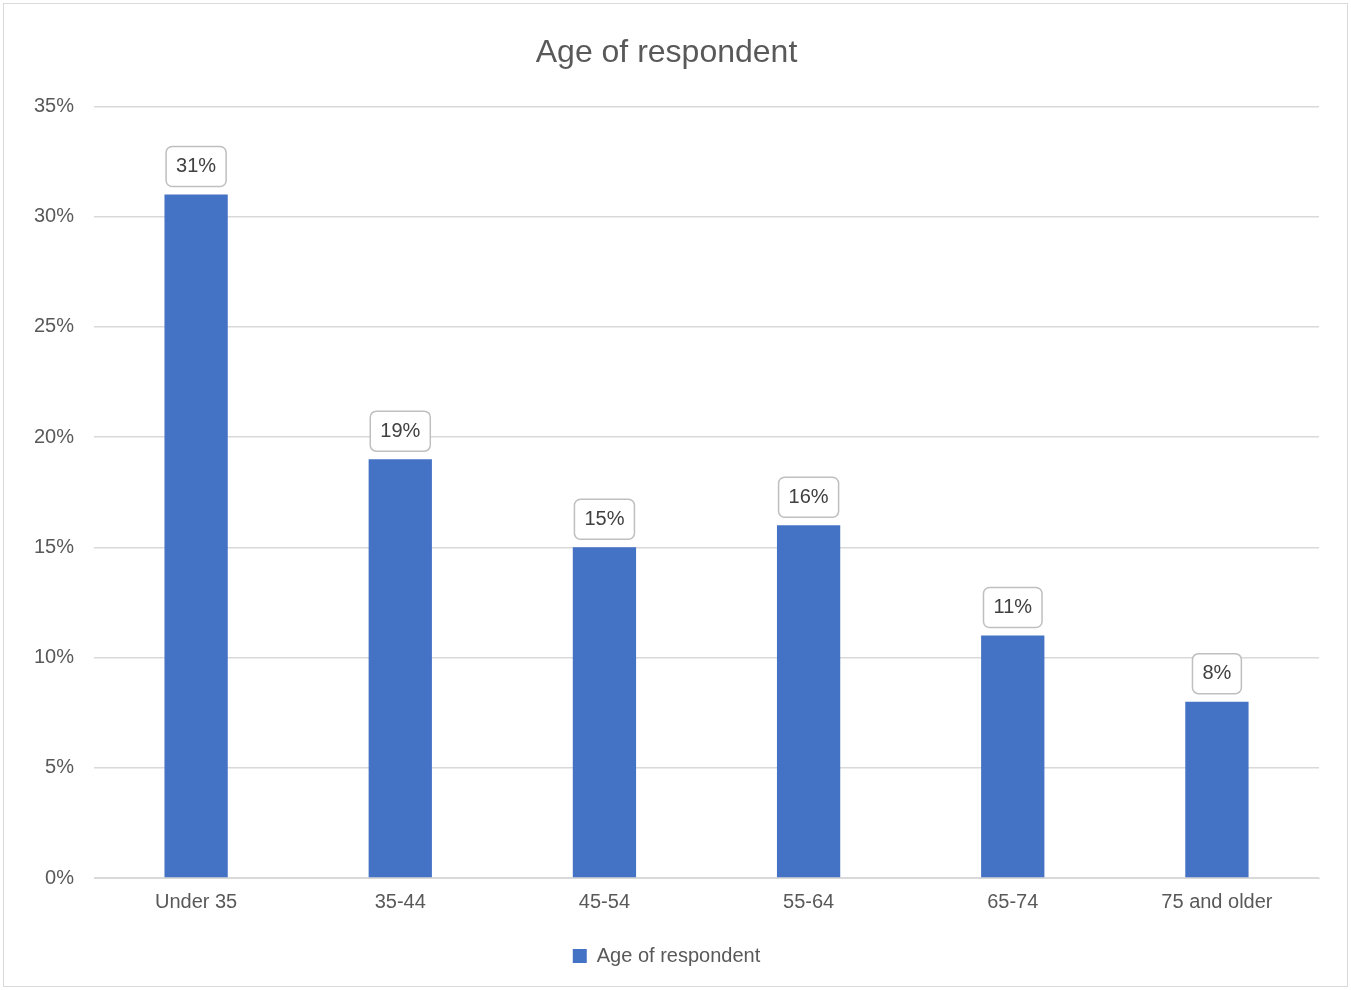 This screenshot has width=1351, height=990. Describe the element at coordinates (54, 656) in the screenshot. I see `y-tick-label: 10%` at that location.